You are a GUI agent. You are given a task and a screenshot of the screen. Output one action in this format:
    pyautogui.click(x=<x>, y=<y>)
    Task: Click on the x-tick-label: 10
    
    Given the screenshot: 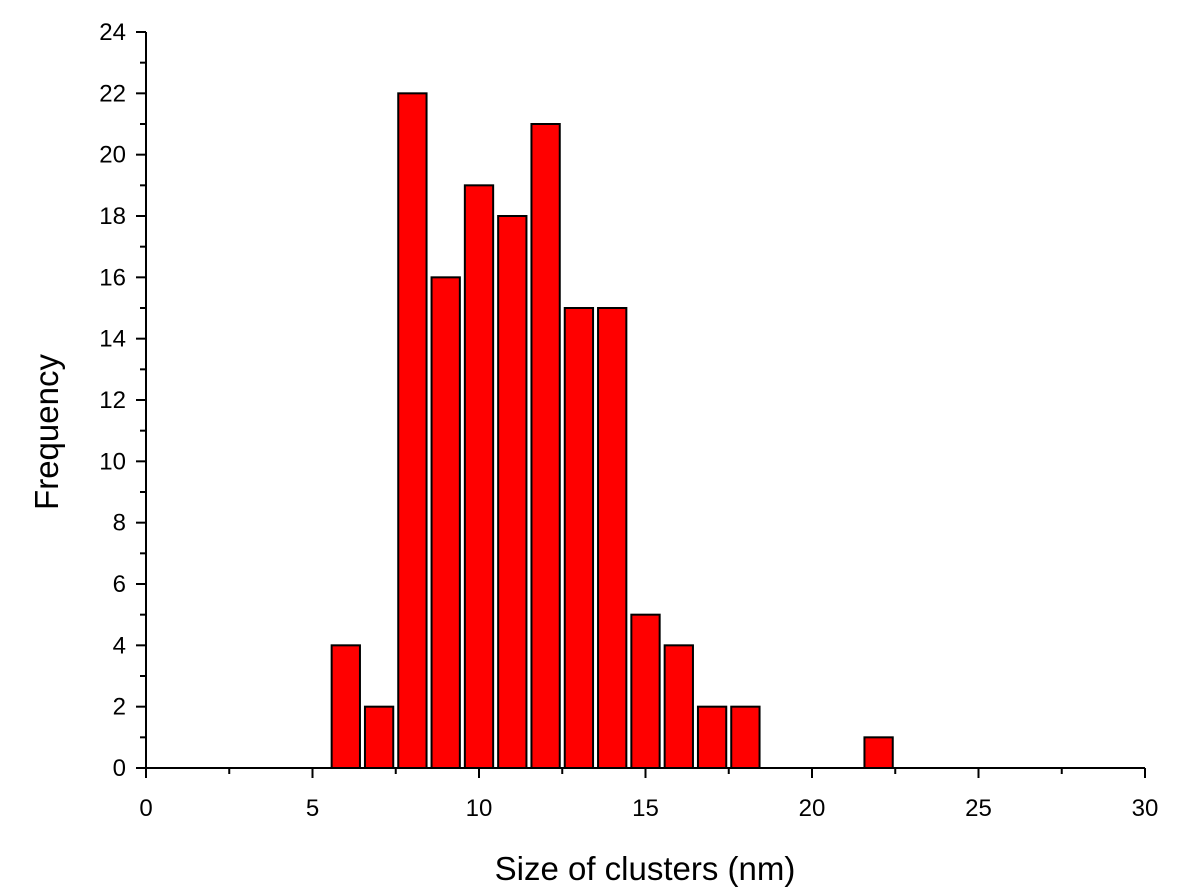 What is the action you would take?
    pyautogui.click(x=479, y=808)
    